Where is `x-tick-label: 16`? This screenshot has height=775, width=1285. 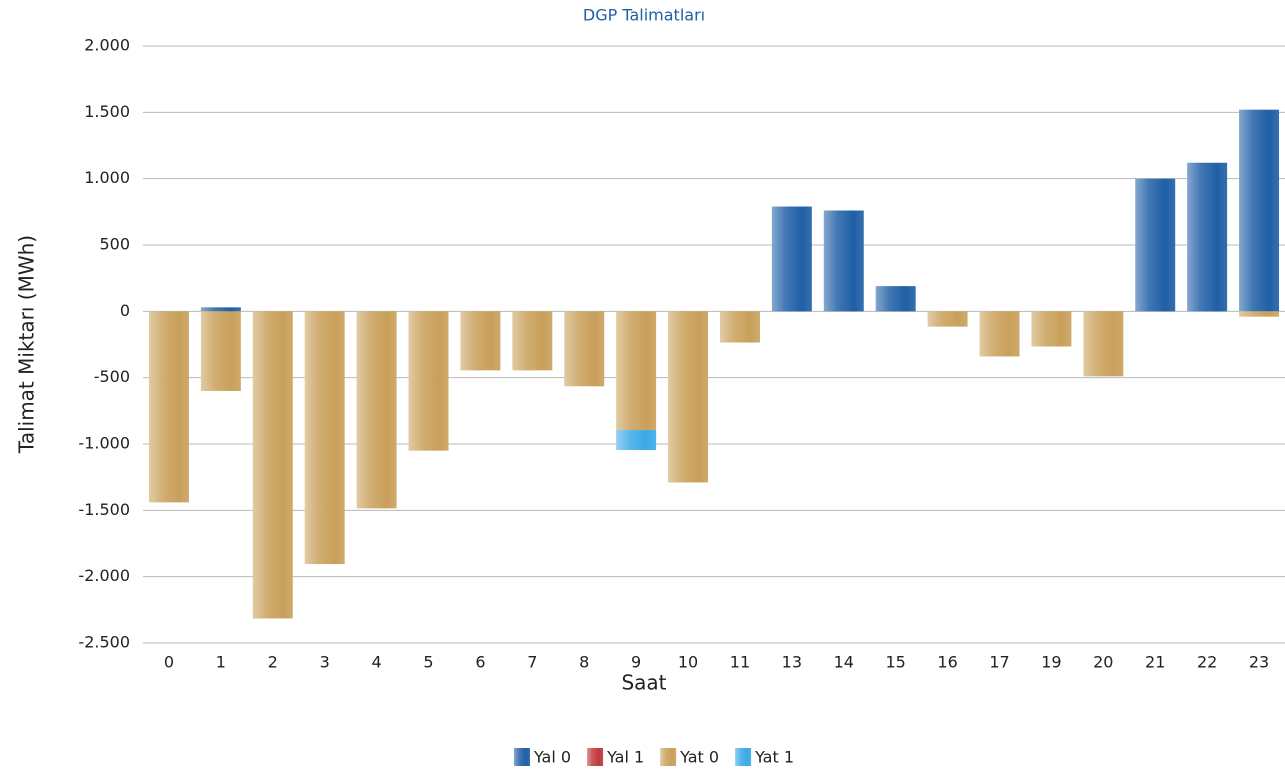
x-tick-label: 16 is located at coordinates (947, 662).